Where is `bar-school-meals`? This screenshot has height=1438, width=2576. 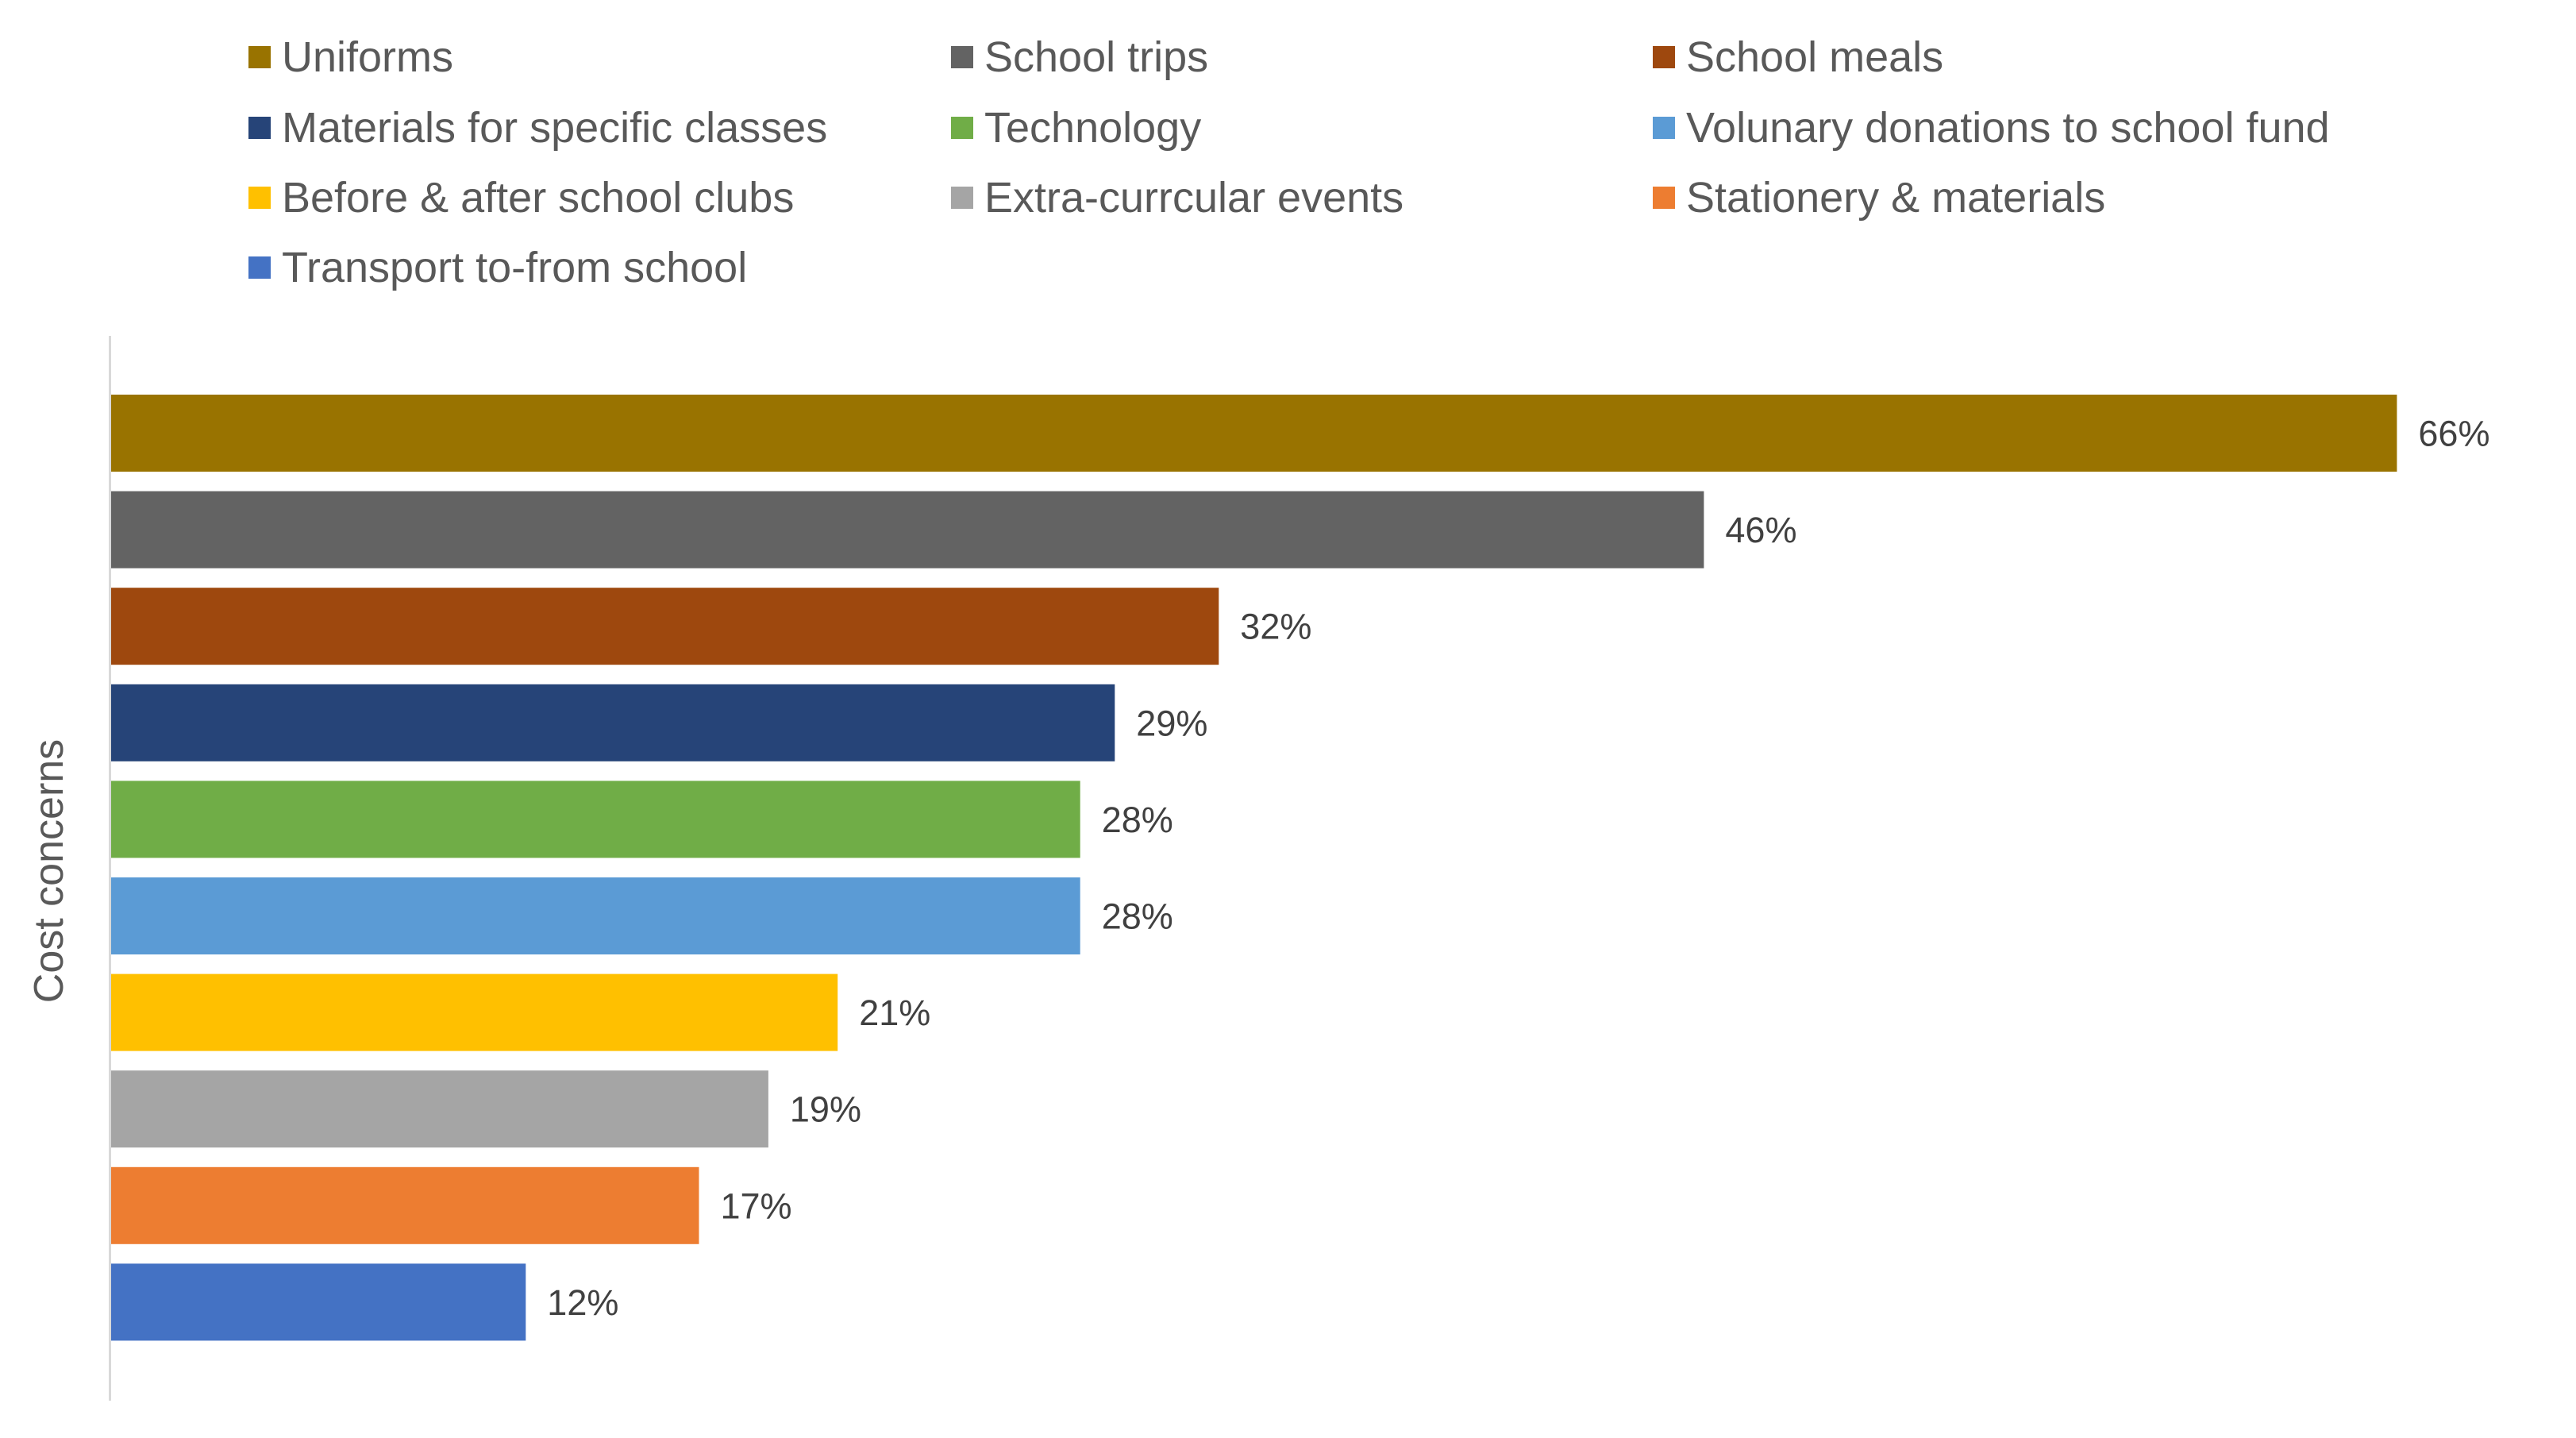
bar-school-meals is located at coordinates (665, 626).